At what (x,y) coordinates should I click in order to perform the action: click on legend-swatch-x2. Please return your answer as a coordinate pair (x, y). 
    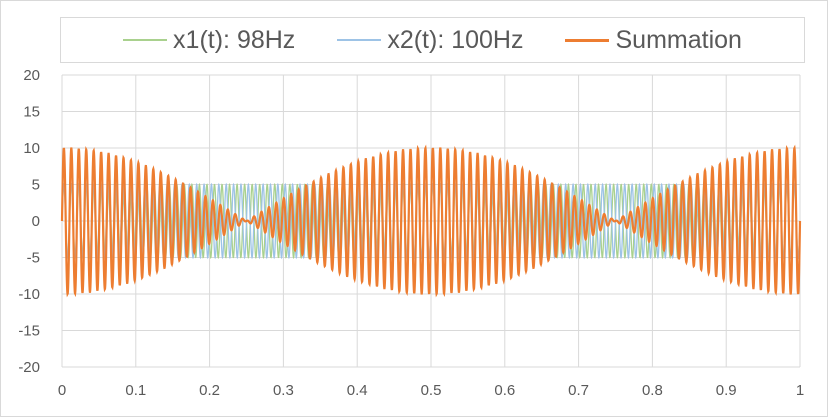
    Looking at the image, I should click on (359, 40).